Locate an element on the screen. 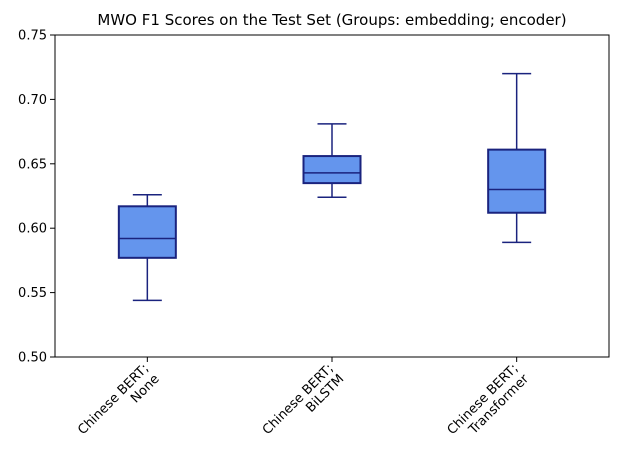  x-tick-label: Chinese BERT;Transformer is located at coordinates (489, 399).